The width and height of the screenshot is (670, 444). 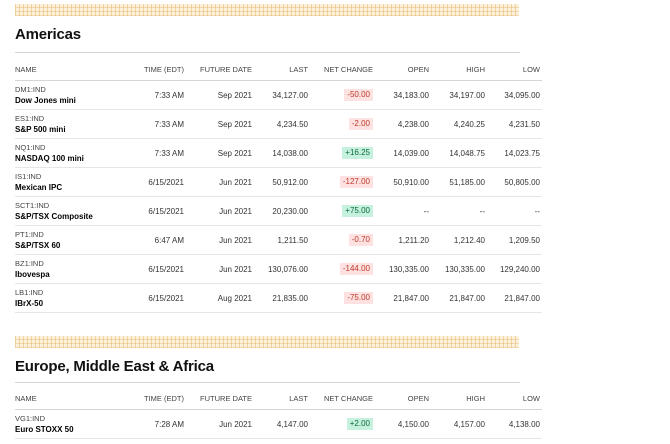 I want to click on high-price-cell: 4,157.00, so click(x=459, y=424).